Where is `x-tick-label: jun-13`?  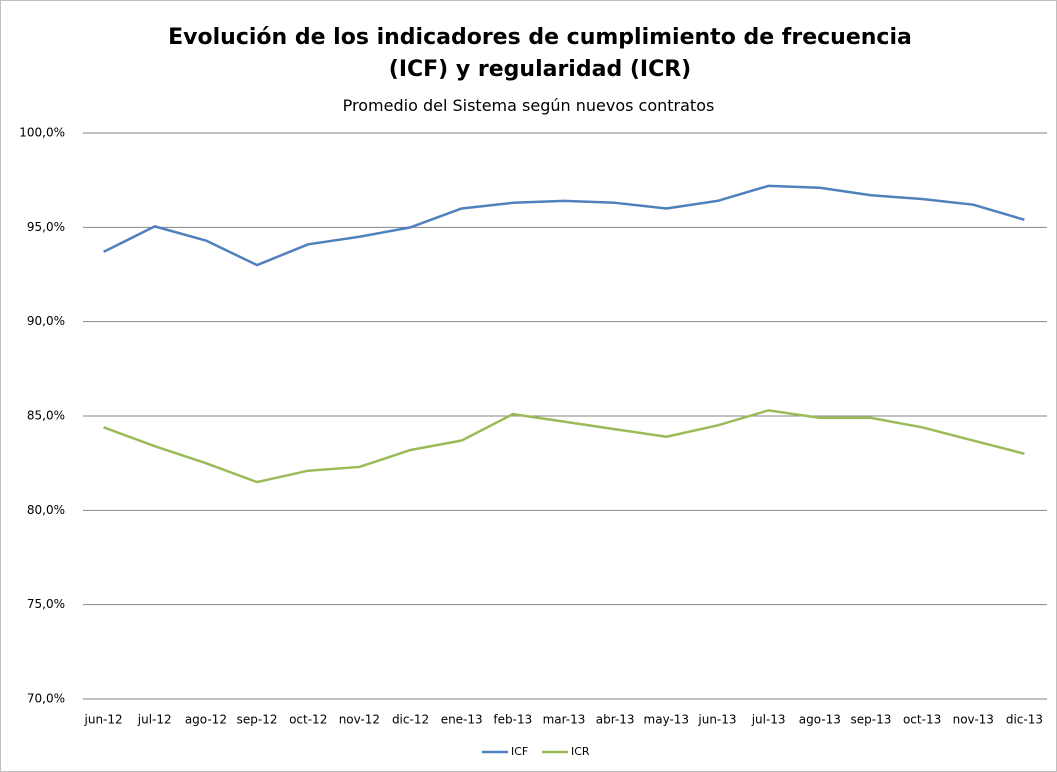
x-tick-label: jun-13 is located at coordinates (716, 720).